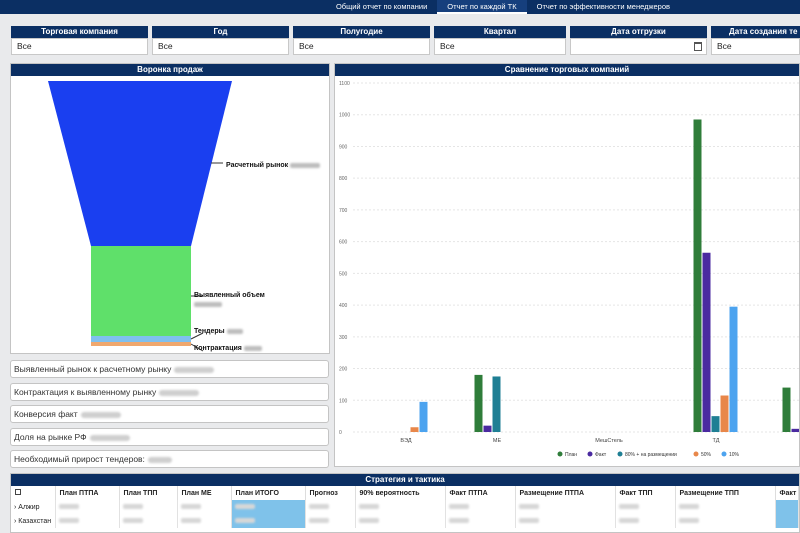  Describe the element at coordinates (500, 32) in the screenshot. I see `filter-label: Квартал` at that location.